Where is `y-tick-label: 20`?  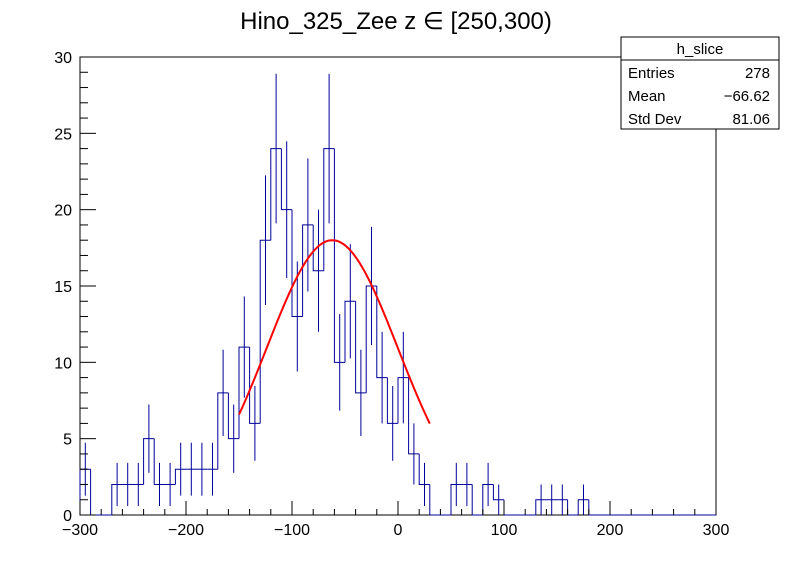
y-tick-label: 20 is located at coordinates (63, 211).